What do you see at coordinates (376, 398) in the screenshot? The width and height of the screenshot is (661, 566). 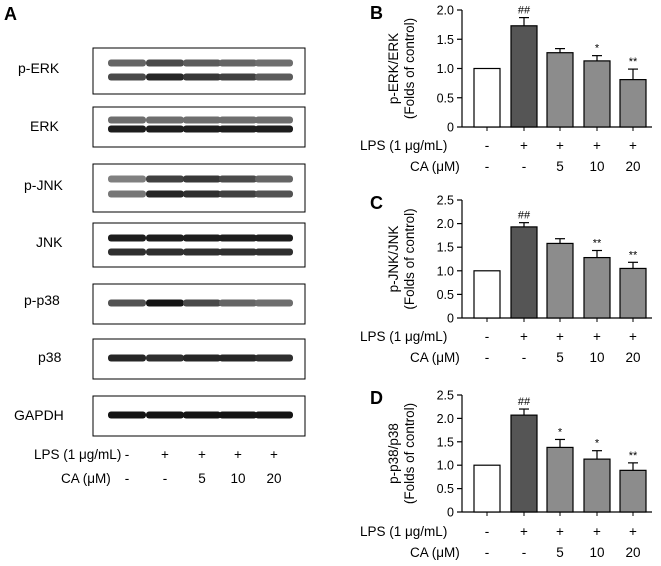 I see `panel-letter: D` at bounding box center [376, 398].